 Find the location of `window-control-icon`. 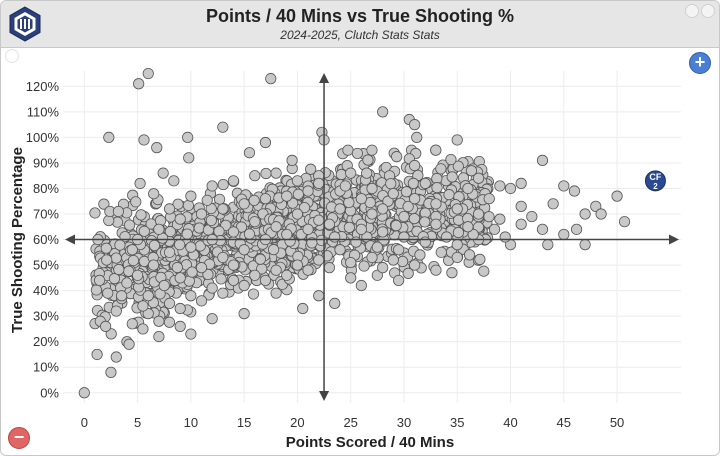

window-control-icon is located at coordinates (708, 11).